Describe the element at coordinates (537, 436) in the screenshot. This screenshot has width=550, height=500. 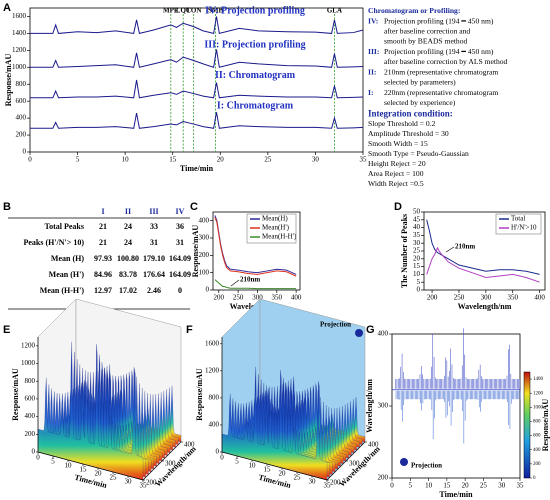
I see `colorbar-tick-label: 600` at that location.